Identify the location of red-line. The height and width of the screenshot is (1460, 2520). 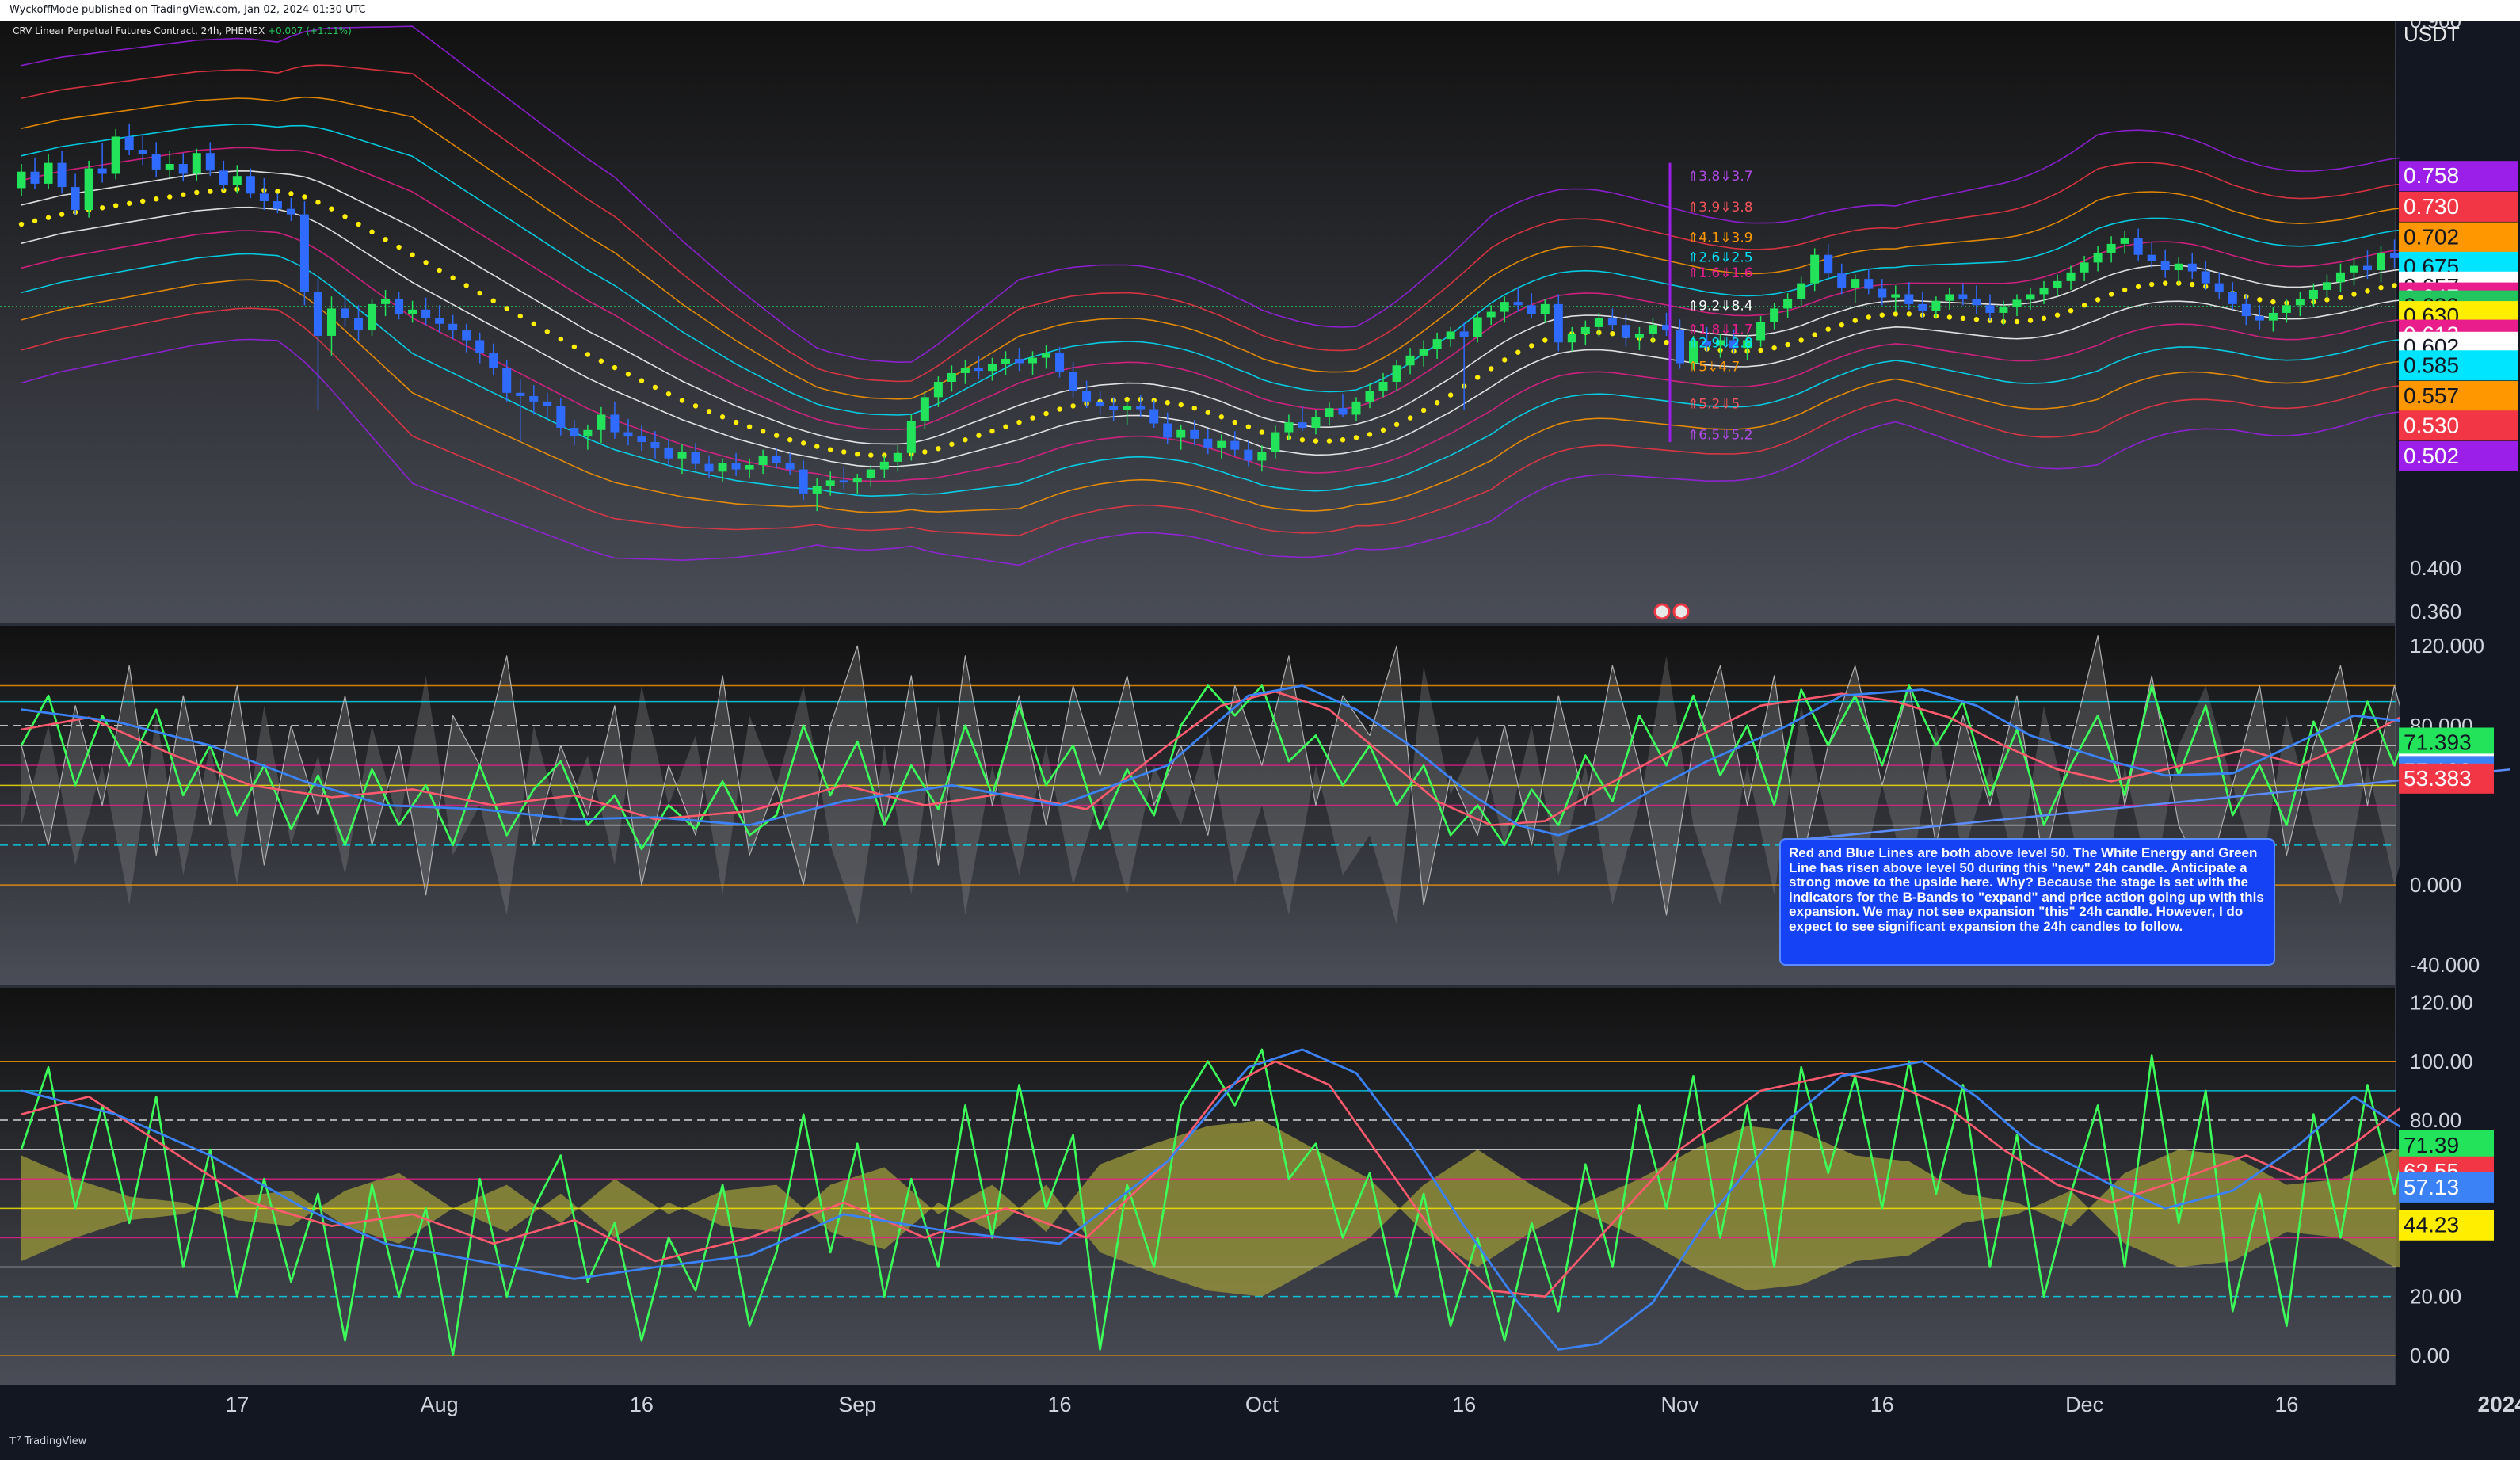
(1210, 758).